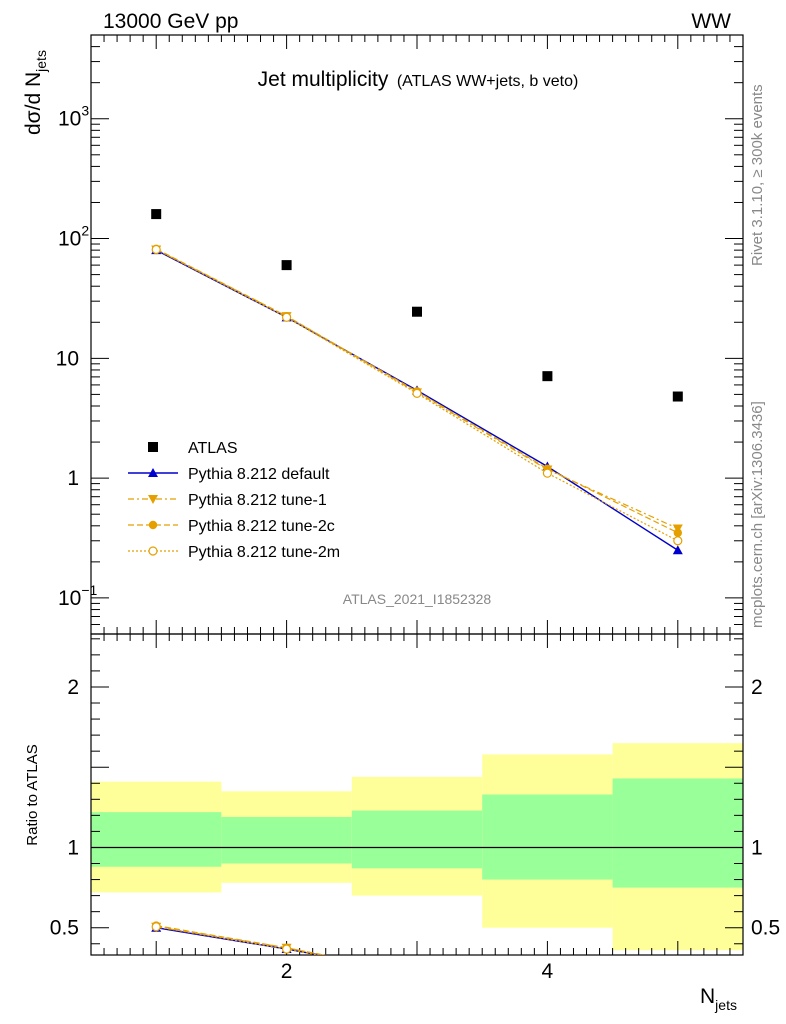 The image size is (786, 1024). Describe the element at coordinates (725, 1005) in the screenshot. I see `ratio-xlabel-sub: jets` at that location.